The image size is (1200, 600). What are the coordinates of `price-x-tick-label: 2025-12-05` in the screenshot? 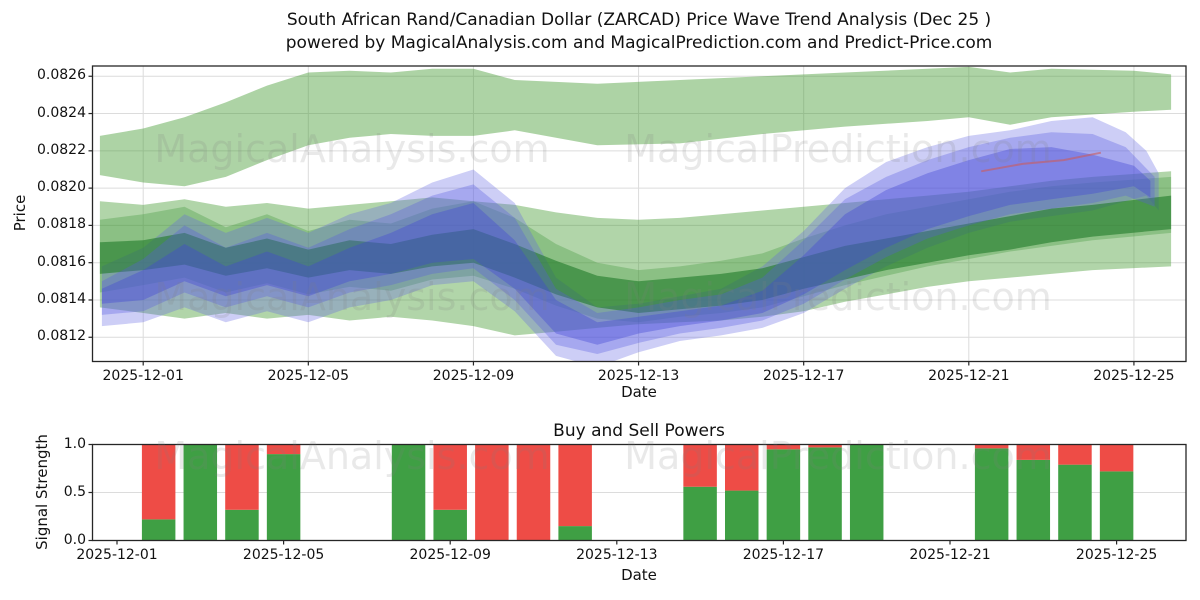 It's located at (308, 375).